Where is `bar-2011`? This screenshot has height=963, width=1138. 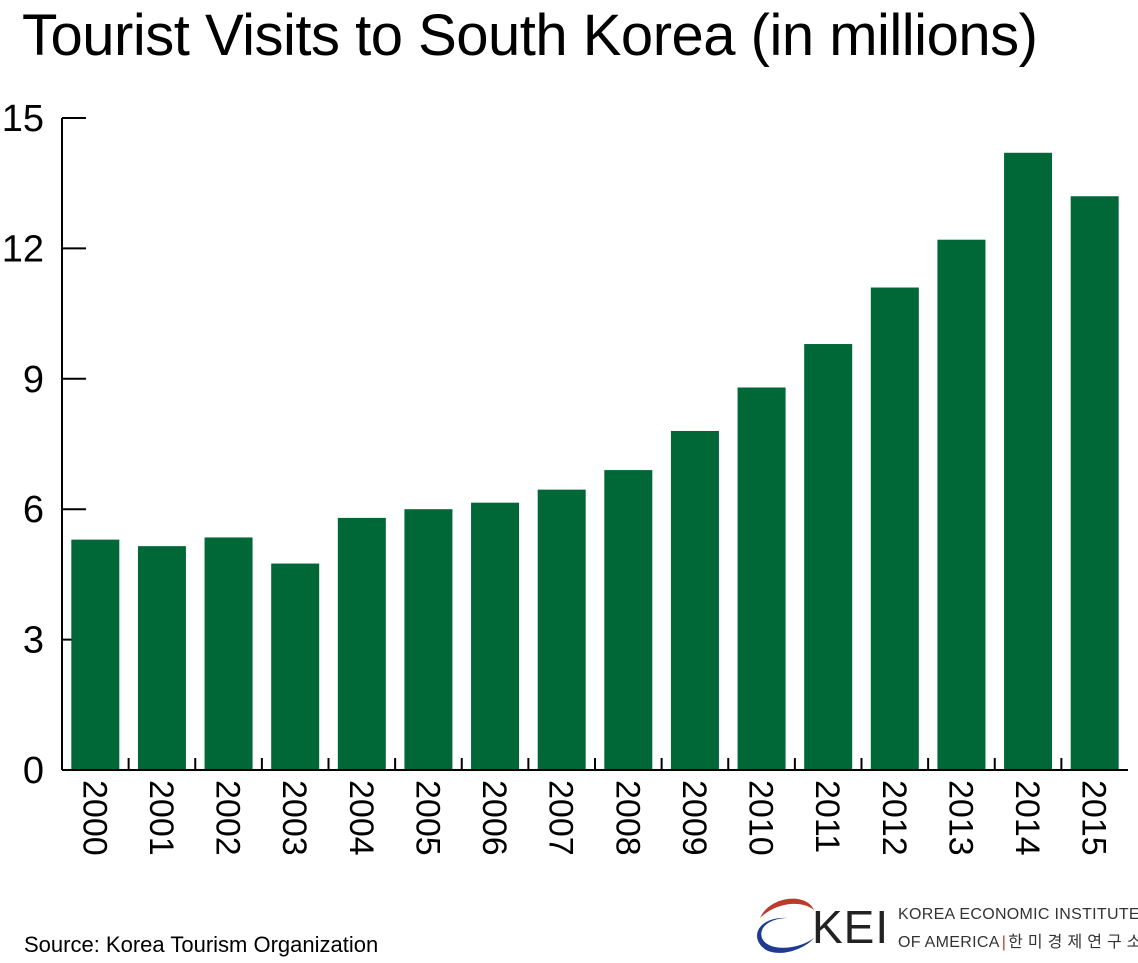
bar-2011 is located at coordinates (828, 557).